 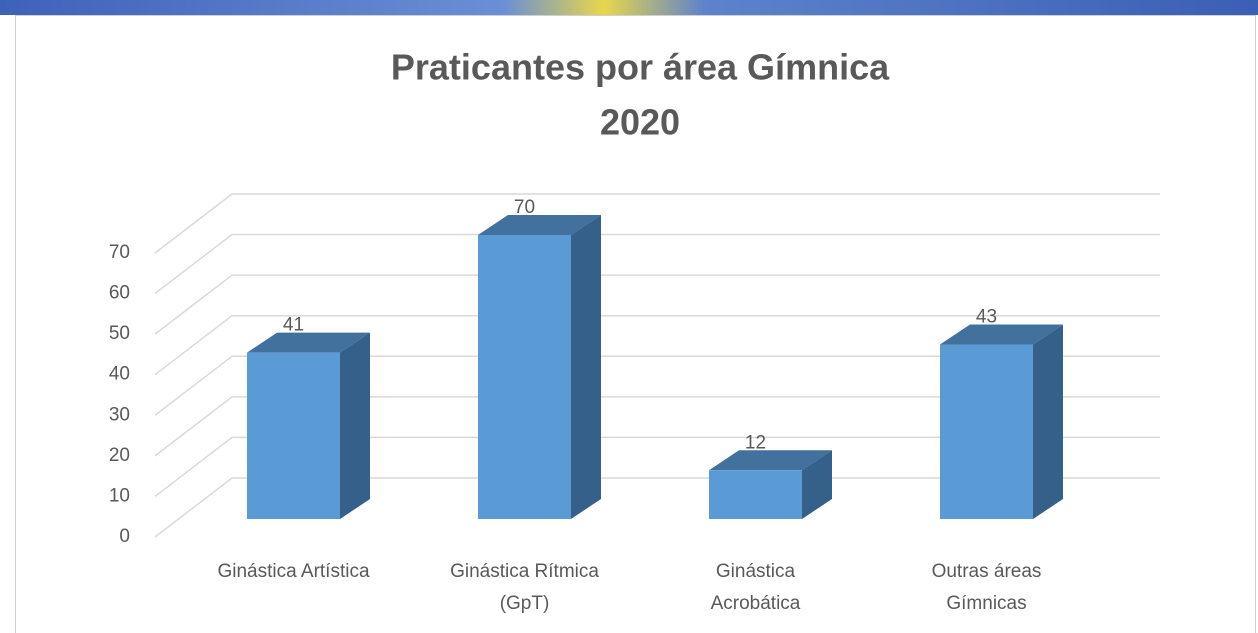 What do you see at coordinates (986, 317) in the screenshot?
I see `value-label: 43` at bounding box center [986, 317].